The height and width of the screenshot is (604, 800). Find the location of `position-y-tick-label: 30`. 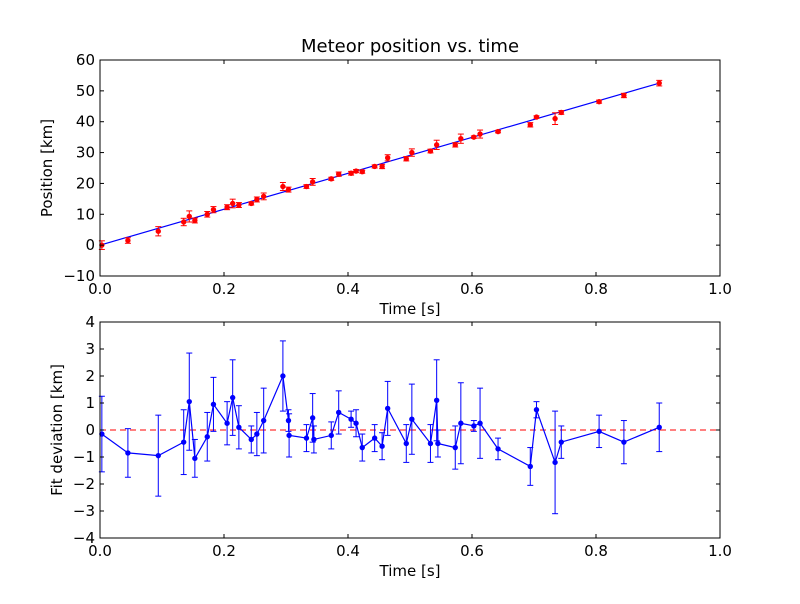

position-y-tick-label: 30 is located at coordinates (85, 153).